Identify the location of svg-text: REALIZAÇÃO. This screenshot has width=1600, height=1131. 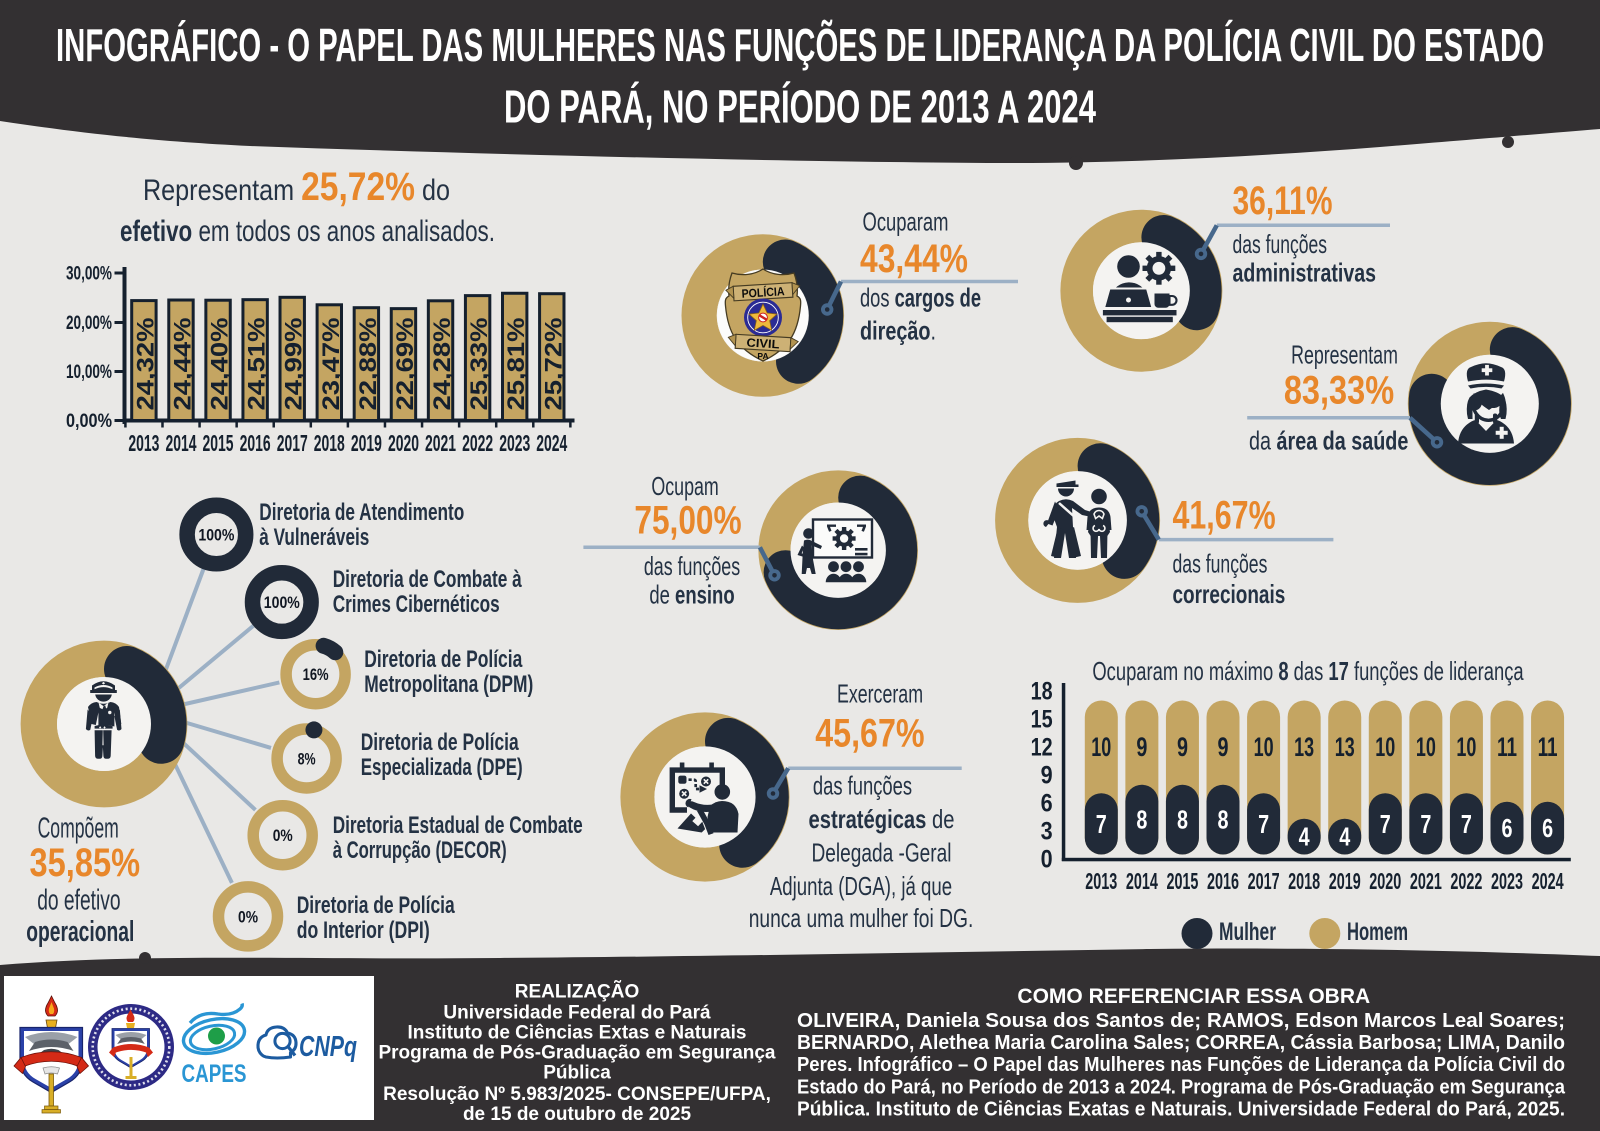
(577, 992).